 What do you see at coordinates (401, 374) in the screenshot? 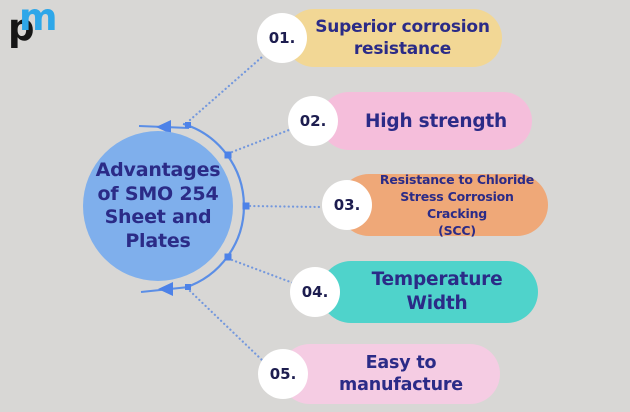
I see `advantage-label-5: Easy to manufacture` at bounding box center [401, 374].